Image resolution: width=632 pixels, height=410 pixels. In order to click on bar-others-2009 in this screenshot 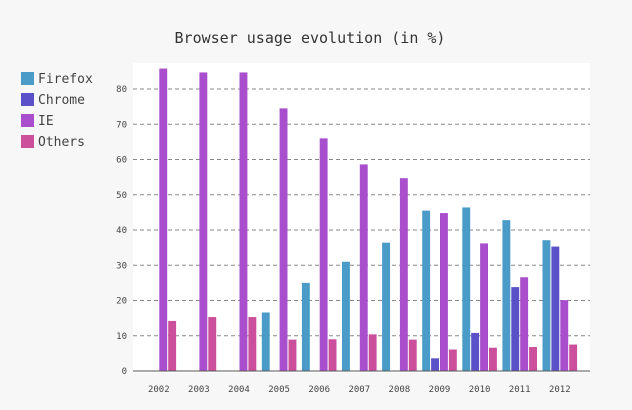, I will do `click(452, 360)`.